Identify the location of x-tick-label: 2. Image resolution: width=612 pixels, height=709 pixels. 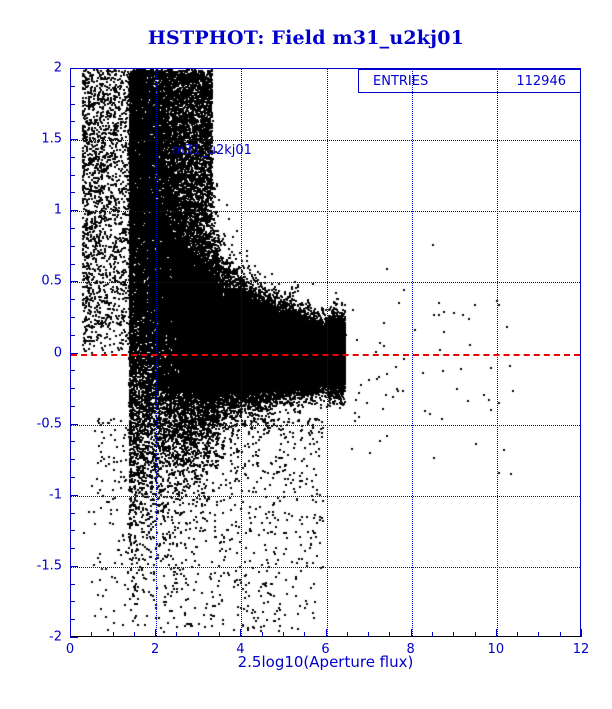
(155, 649).